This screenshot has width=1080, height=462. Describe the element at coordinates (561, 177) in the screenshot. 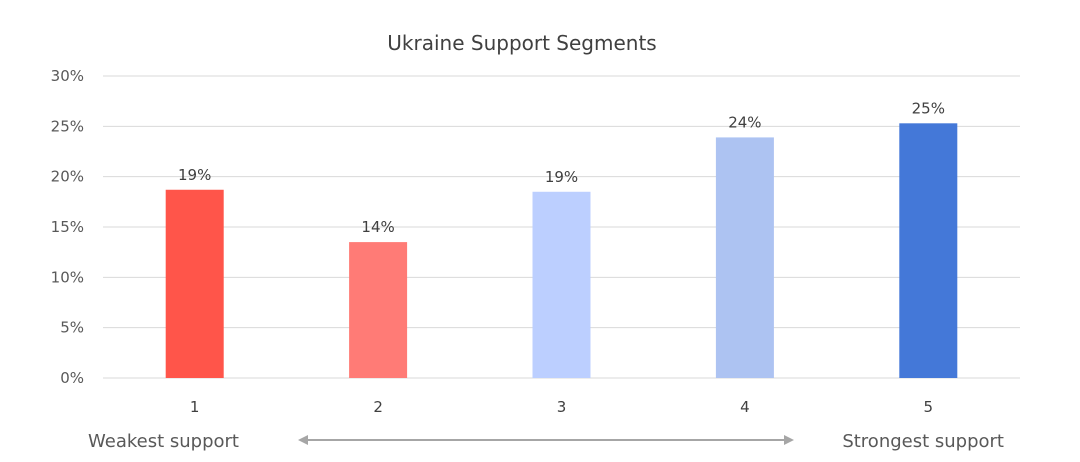

I see `data-label-3: 19%` at that location.